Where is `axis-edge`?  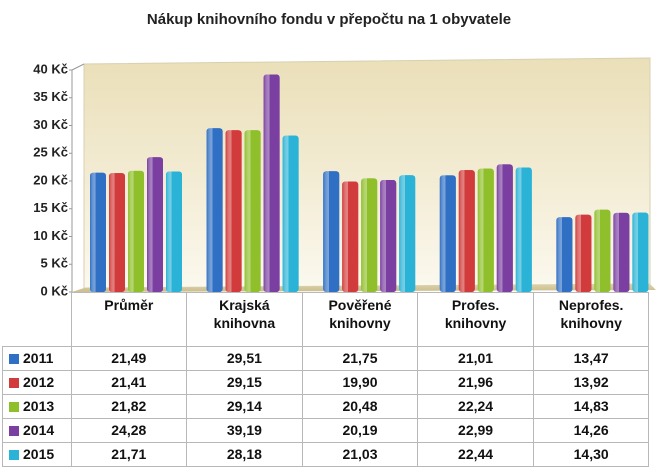 axis-edge is located at coordinates (78, 67).